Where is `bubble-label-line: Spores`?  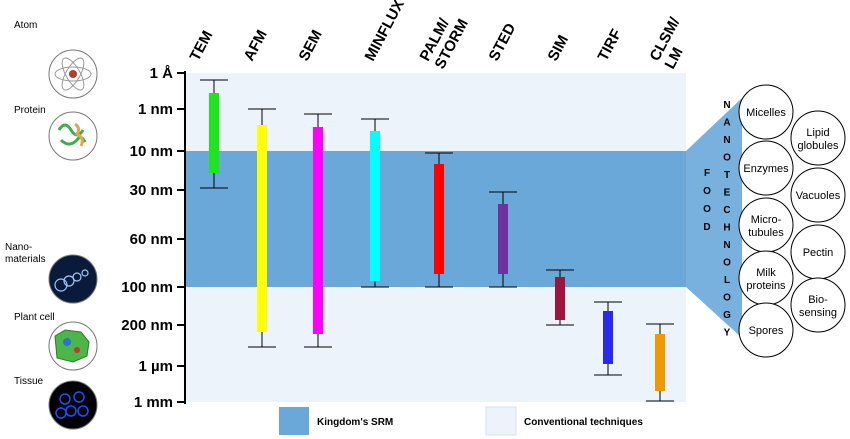
bubble-label-line: Spores is located at coordinates (766, 331).